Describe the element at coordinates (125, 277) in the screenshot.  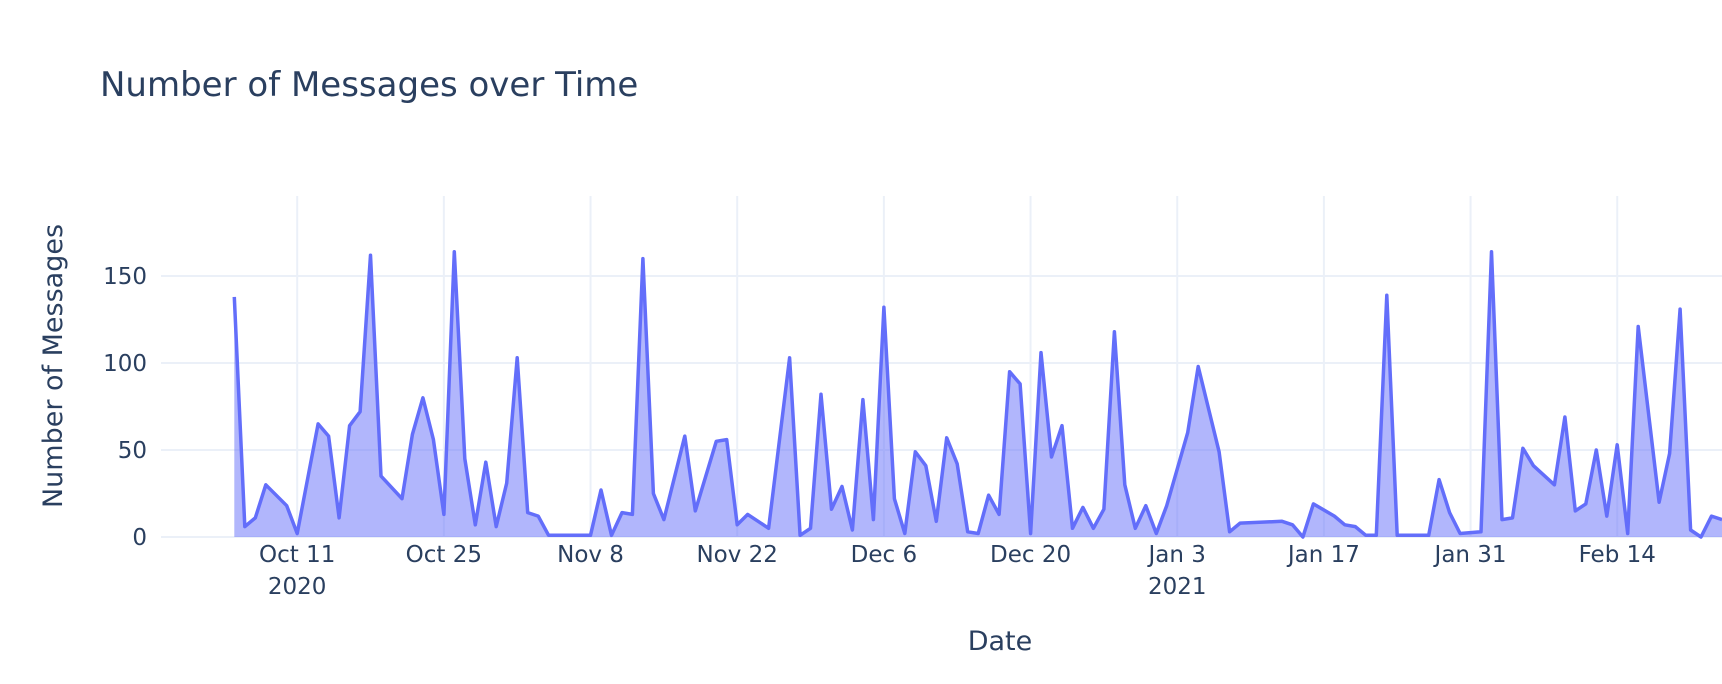
I see `y-tick-label: 150` at that location.